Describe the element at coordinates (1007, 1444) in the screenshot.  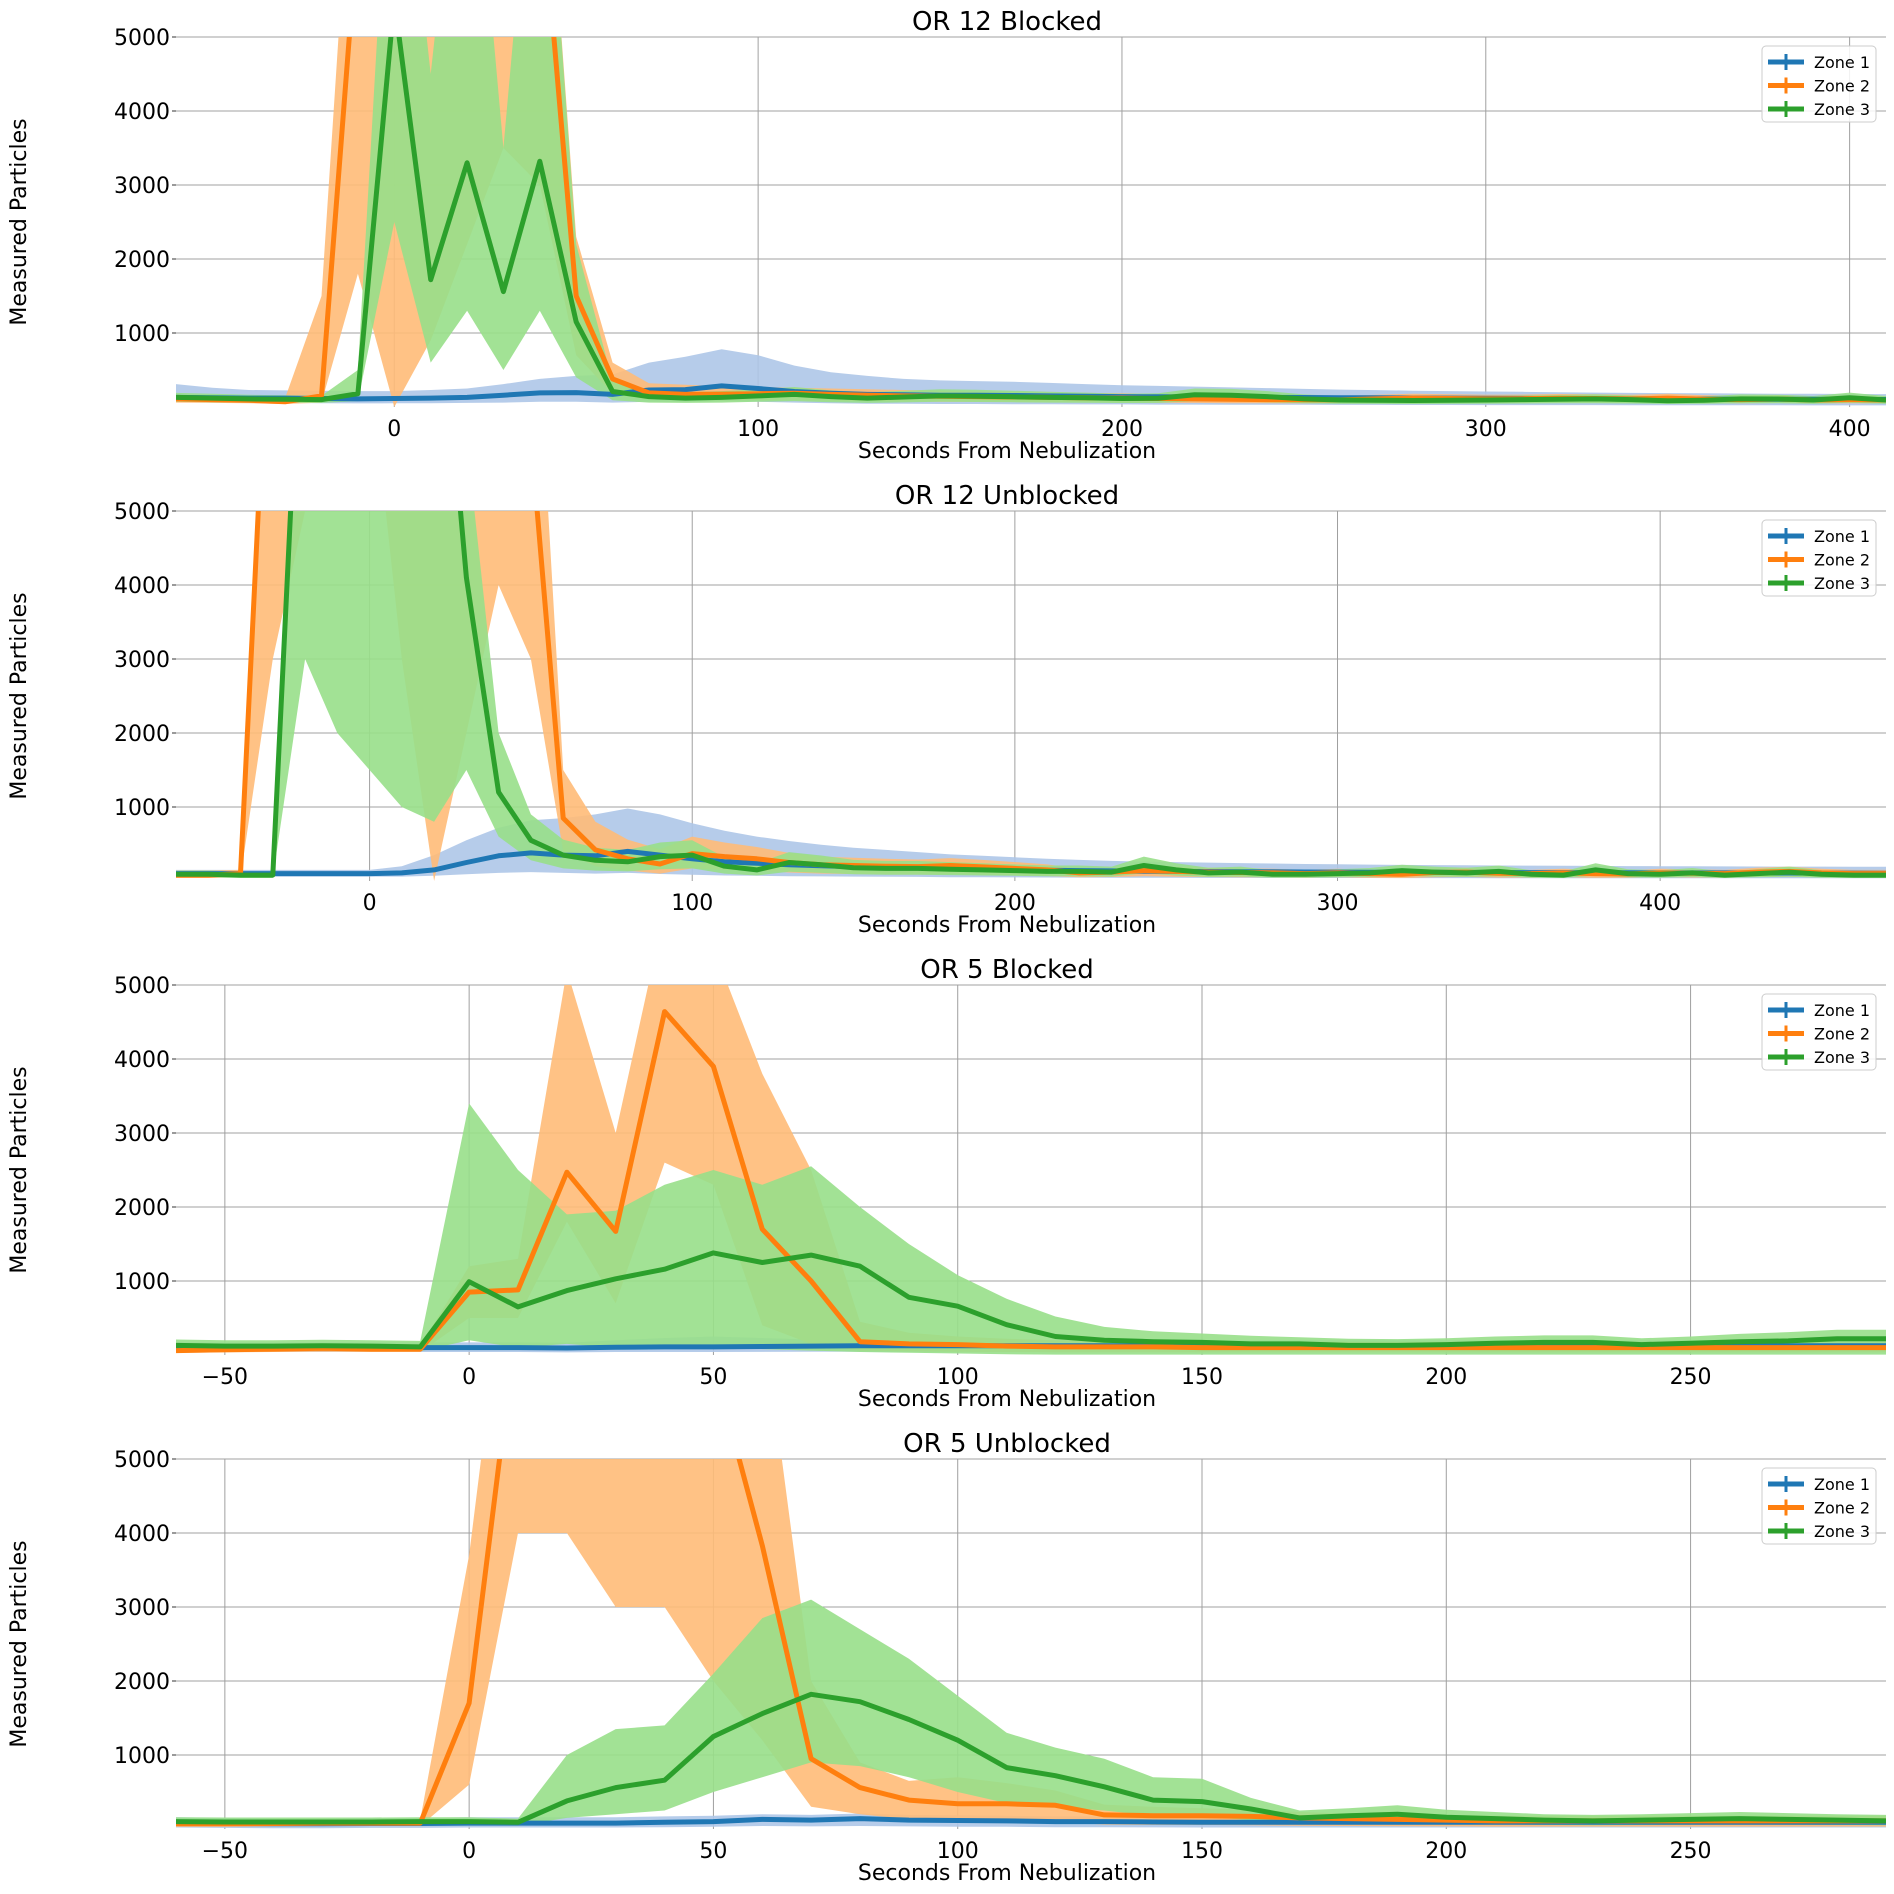
I see `chart-title: OR 5 Unblocked` at that location.